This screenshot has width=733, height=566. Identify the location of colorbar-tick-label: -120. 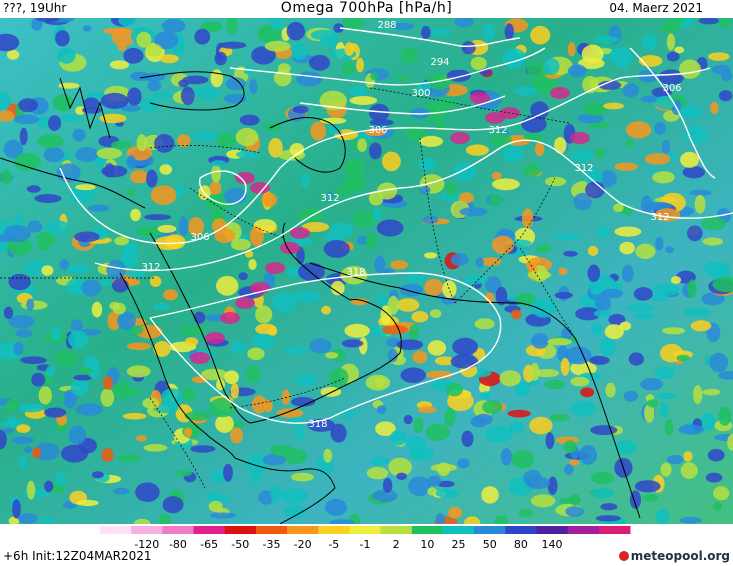
(147, 544).